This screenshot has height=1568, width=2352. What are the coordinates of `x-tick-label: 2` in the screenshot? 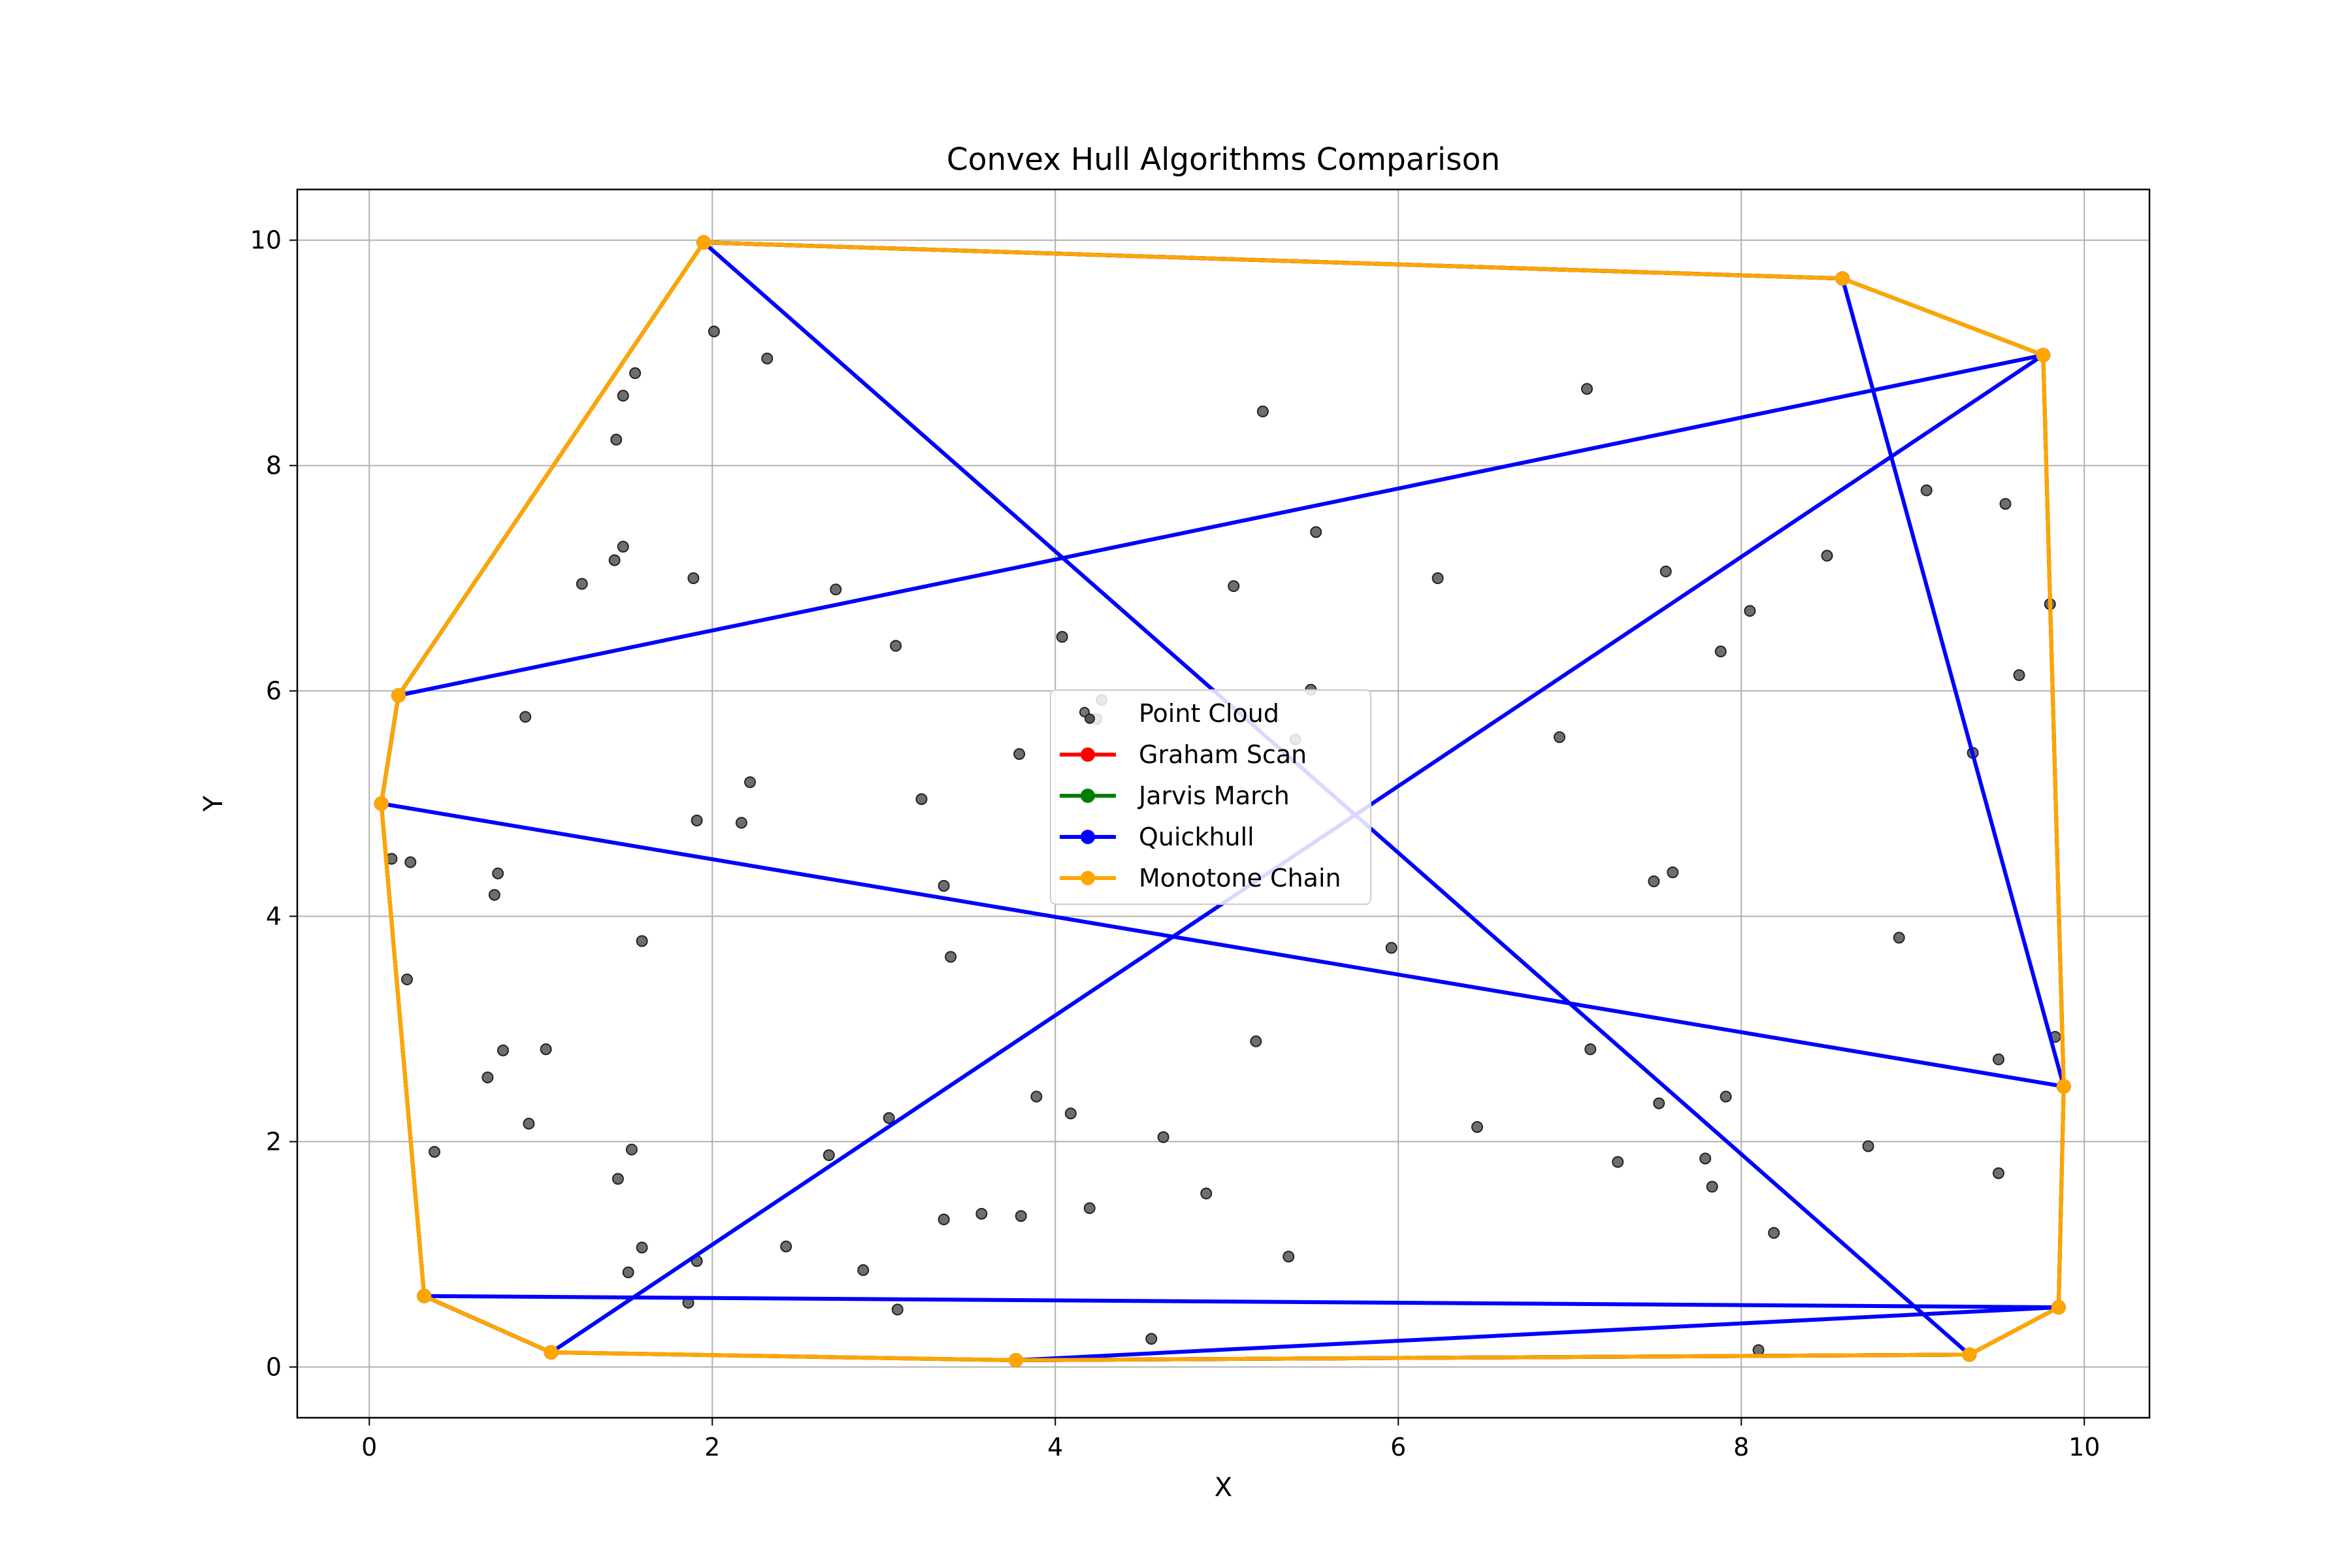 It's located at (712, 1447).